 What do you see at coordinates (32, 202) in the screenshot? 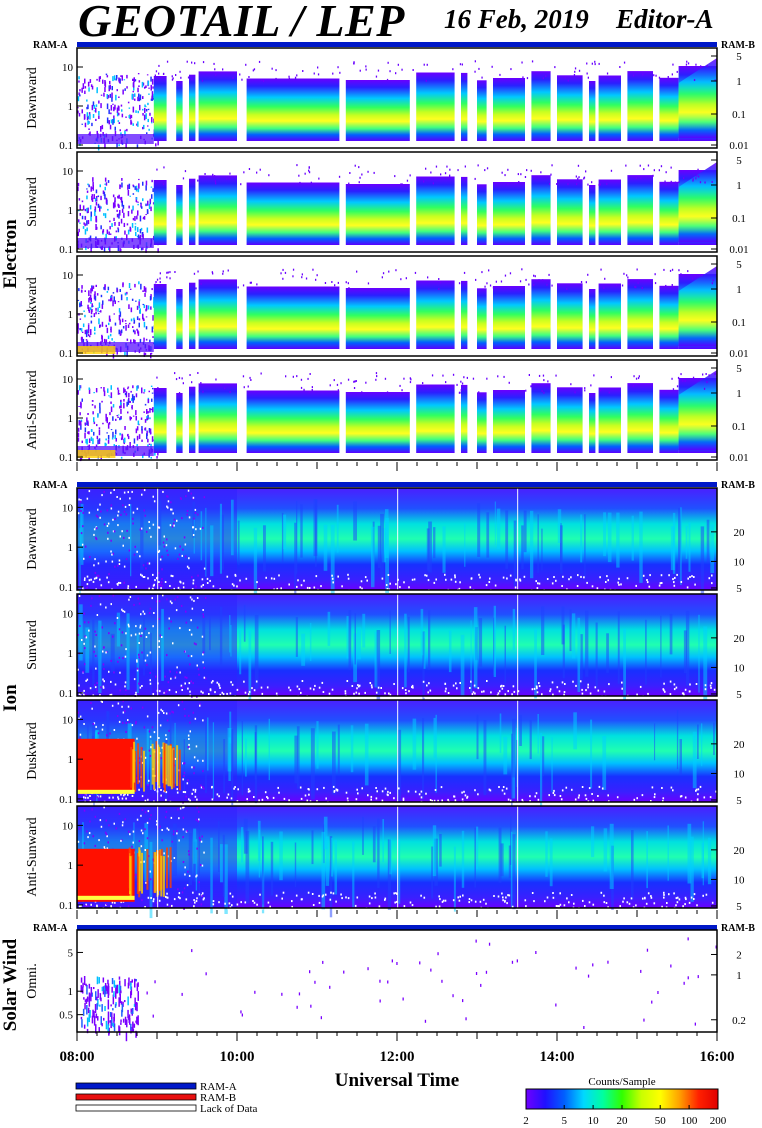
I see `electron-panel-label-2: Sunward` at bounding box center [32, 202].